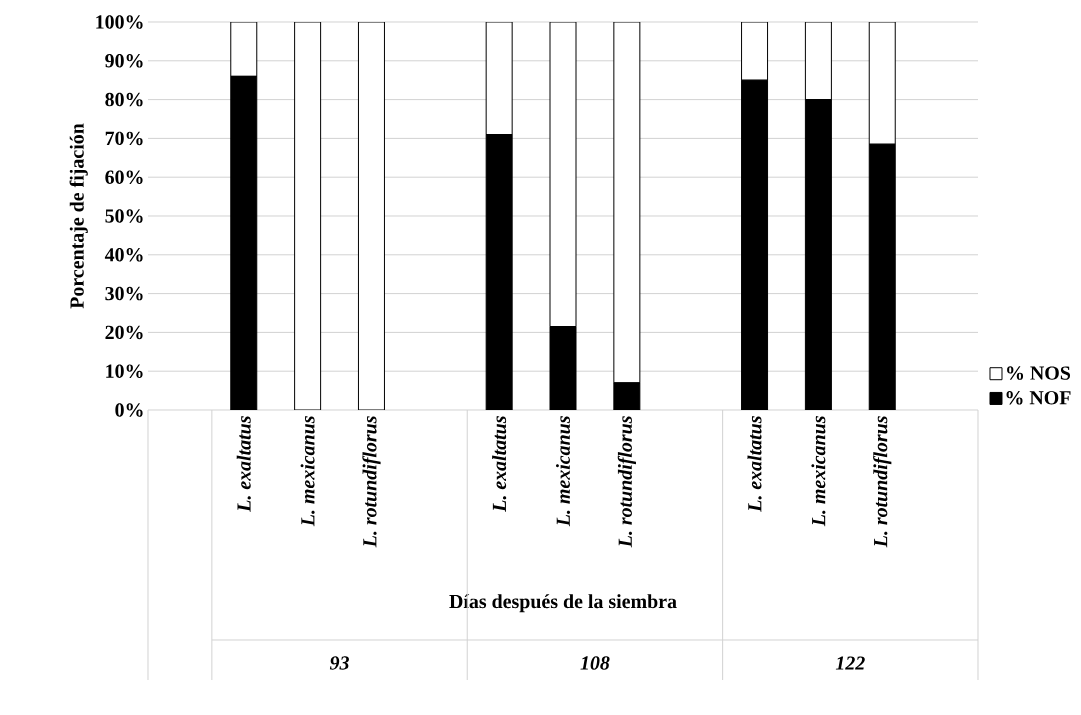 Image resolution: width=1081 pixels, height=715 pixels. Describe the element at coordinates (119, 22) in the screenshot. I see `y-tick-label: 100%` at that location.